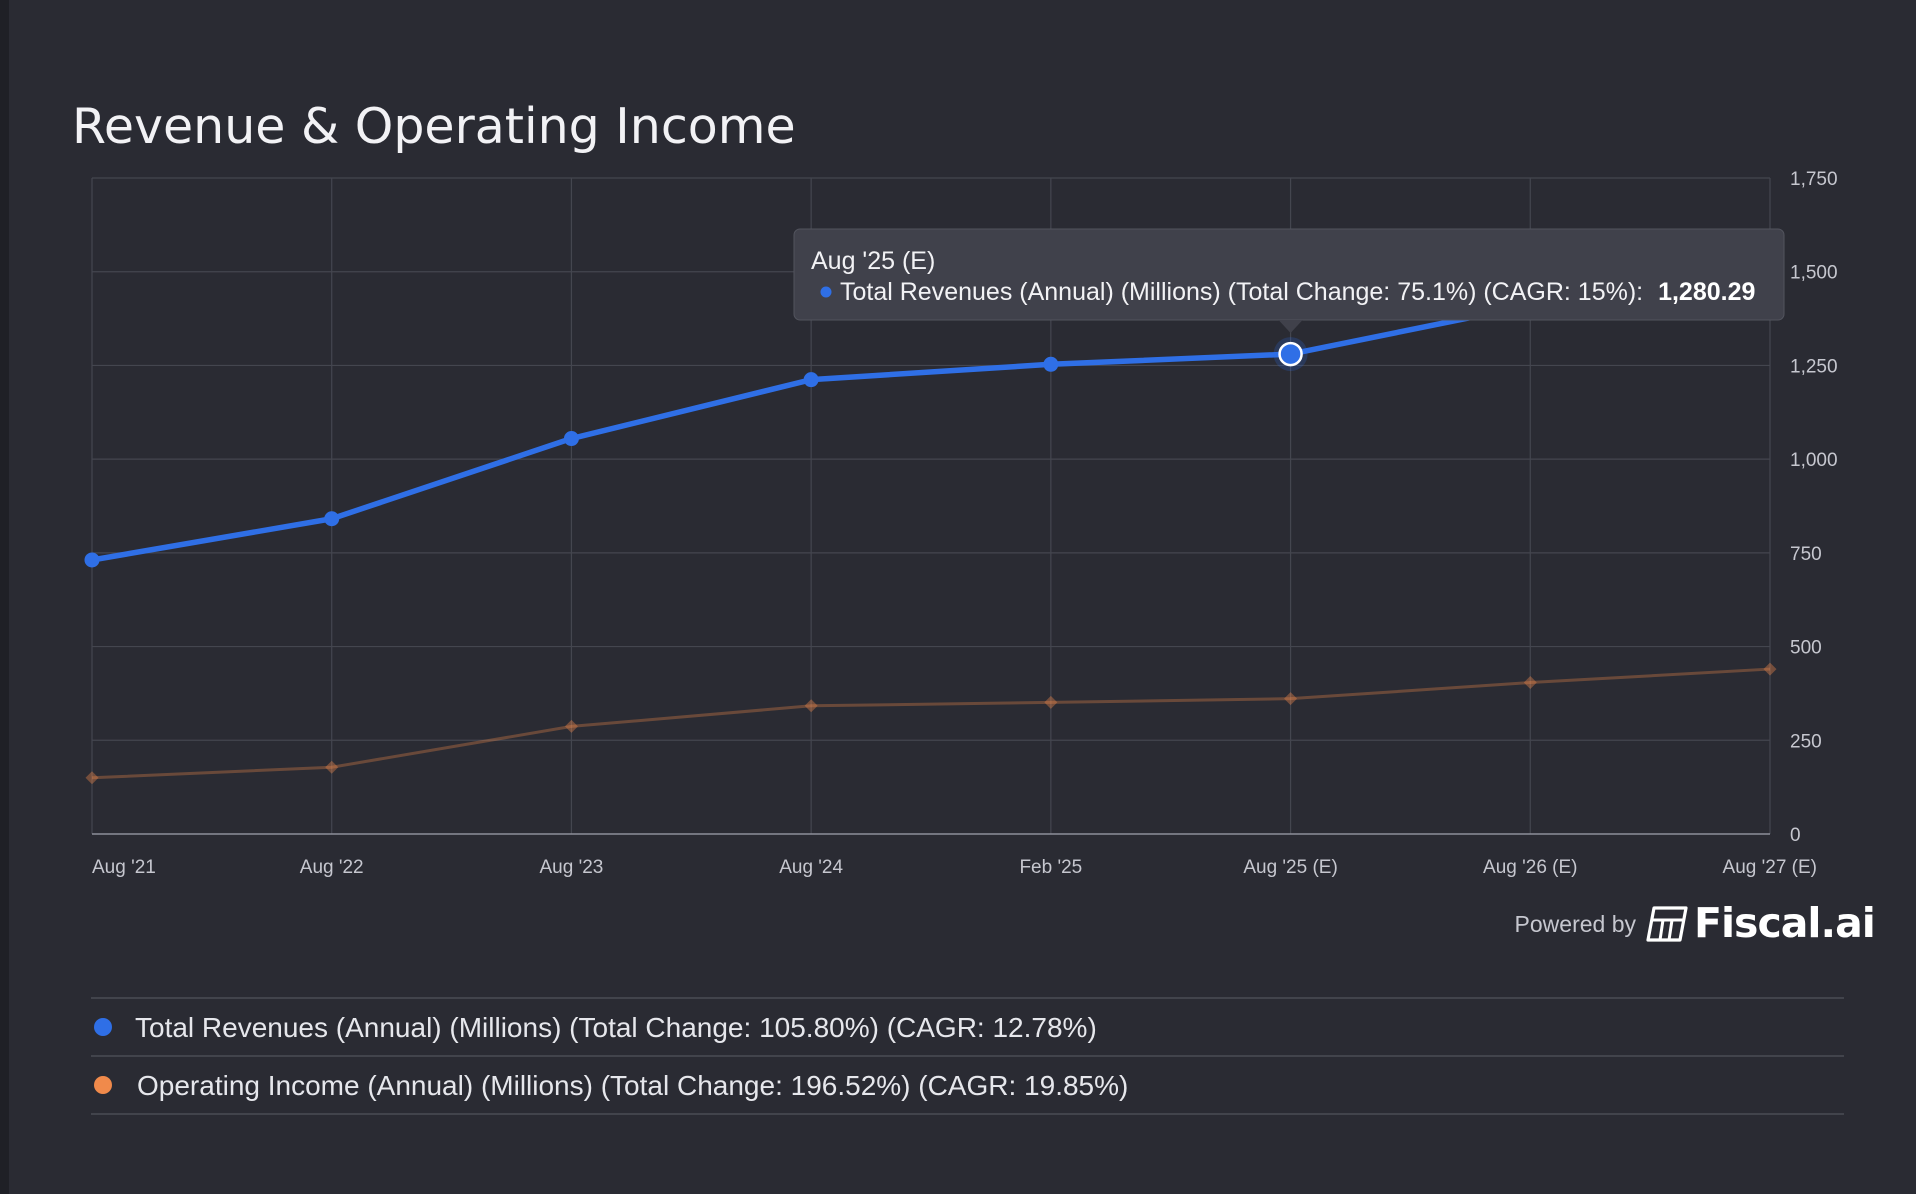  I want to click on legend-dot-total-revenues, so click(103, 1027).